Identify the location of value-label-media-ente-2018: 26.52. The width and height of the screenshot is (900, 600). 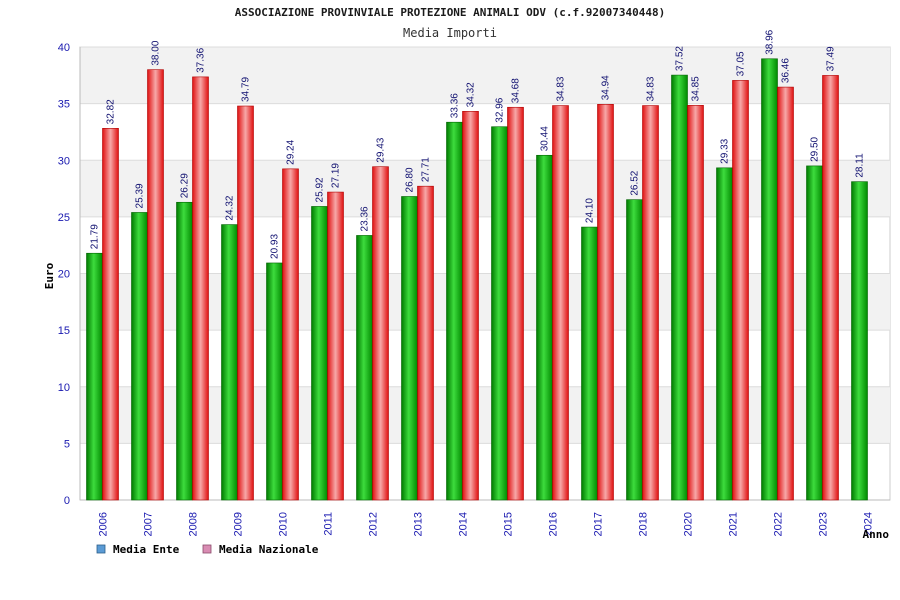
(635, 182).